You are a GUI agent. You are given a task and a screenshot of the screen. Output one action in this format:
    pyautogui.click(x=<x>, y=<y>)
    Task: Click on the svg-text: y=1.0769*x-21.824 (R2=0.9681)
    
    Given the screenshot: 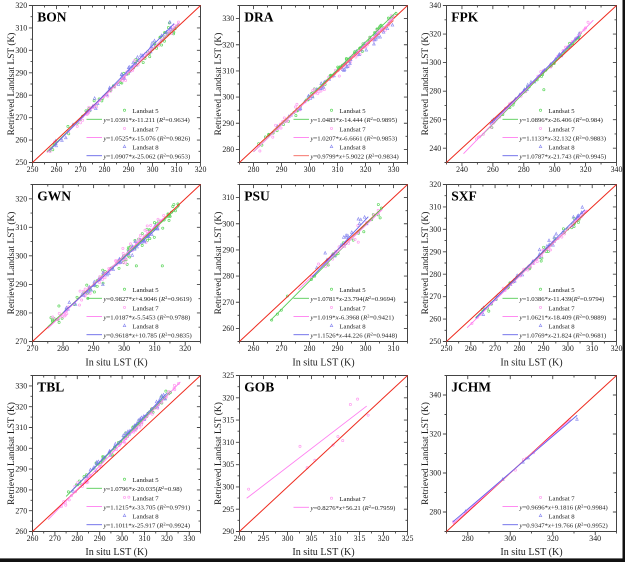 What is the action you would take?
    pyautogui.click(x=563, y=336)
    